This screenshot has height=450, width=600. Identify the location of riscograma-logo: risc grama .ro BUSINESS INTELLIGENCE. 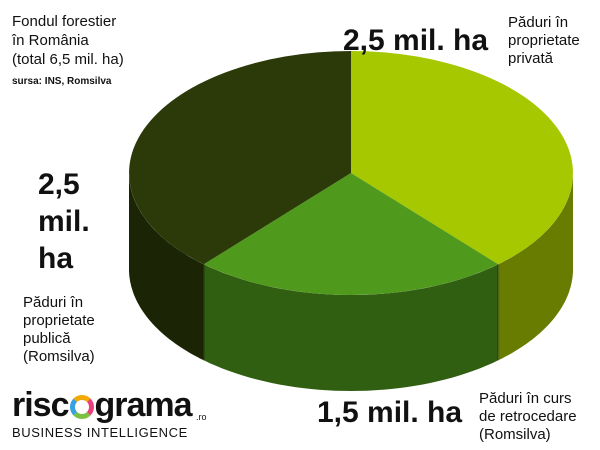
(112, 414).